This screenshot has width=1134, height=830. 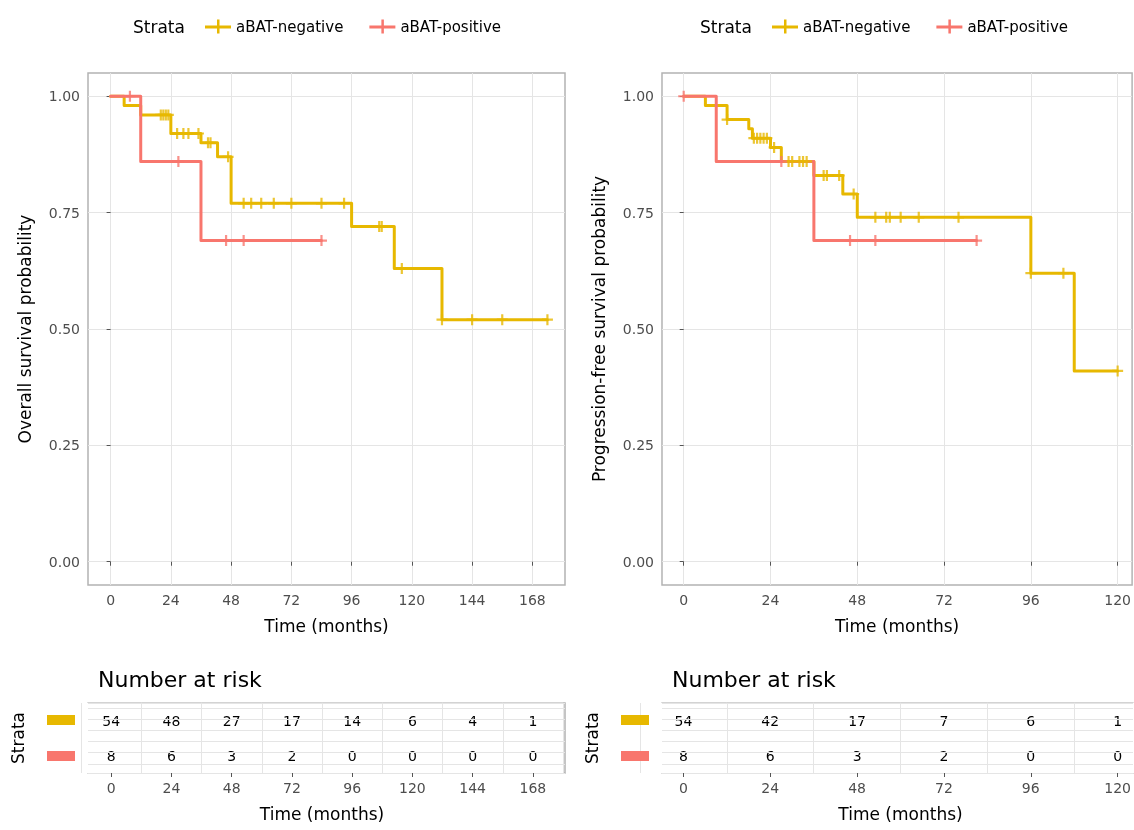 What do you see at coordinates (533, 720) in the screenshot?
I see `data-label: 1` at bounding box center [533, 720].